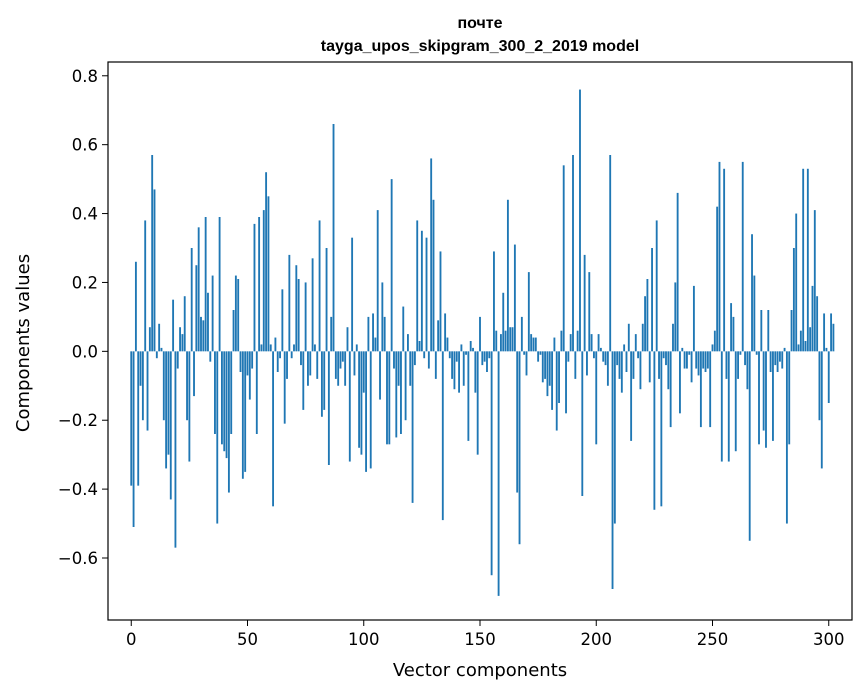 The width and height of the screenshot is (867, 696). I want to click on y-tick-label: 0.8, so click(85, 76).